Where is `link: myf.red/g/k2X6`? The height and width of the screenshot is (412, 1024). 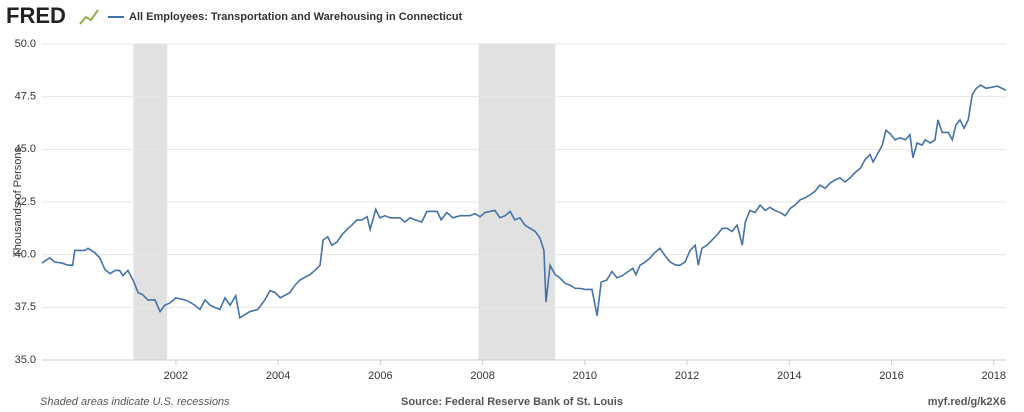
link: myf.red/g/k2X6 is located at coordinates (967, 402).